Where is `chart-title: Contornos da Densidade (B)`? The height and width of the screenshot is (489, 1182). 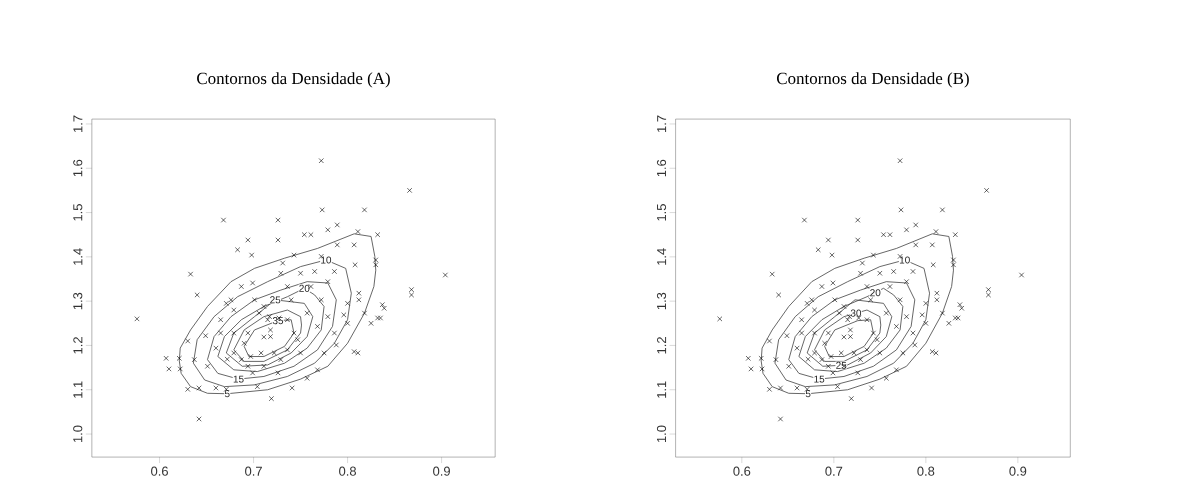
chart-title: Contornos da Densidade (B) is located at coordinates (872, 80).